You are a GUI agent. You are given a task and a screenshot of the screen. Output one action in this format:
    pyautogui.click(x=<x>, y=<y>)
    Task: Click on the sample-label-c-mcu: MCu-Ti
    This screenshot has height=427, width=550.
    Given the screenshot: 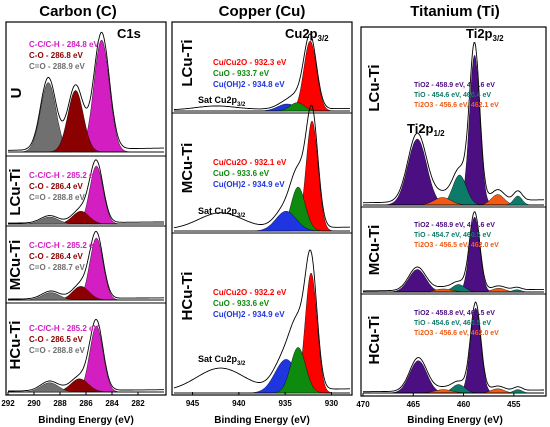 What is the action you would take?
    pyautogui.click(x=15, y=265)
    